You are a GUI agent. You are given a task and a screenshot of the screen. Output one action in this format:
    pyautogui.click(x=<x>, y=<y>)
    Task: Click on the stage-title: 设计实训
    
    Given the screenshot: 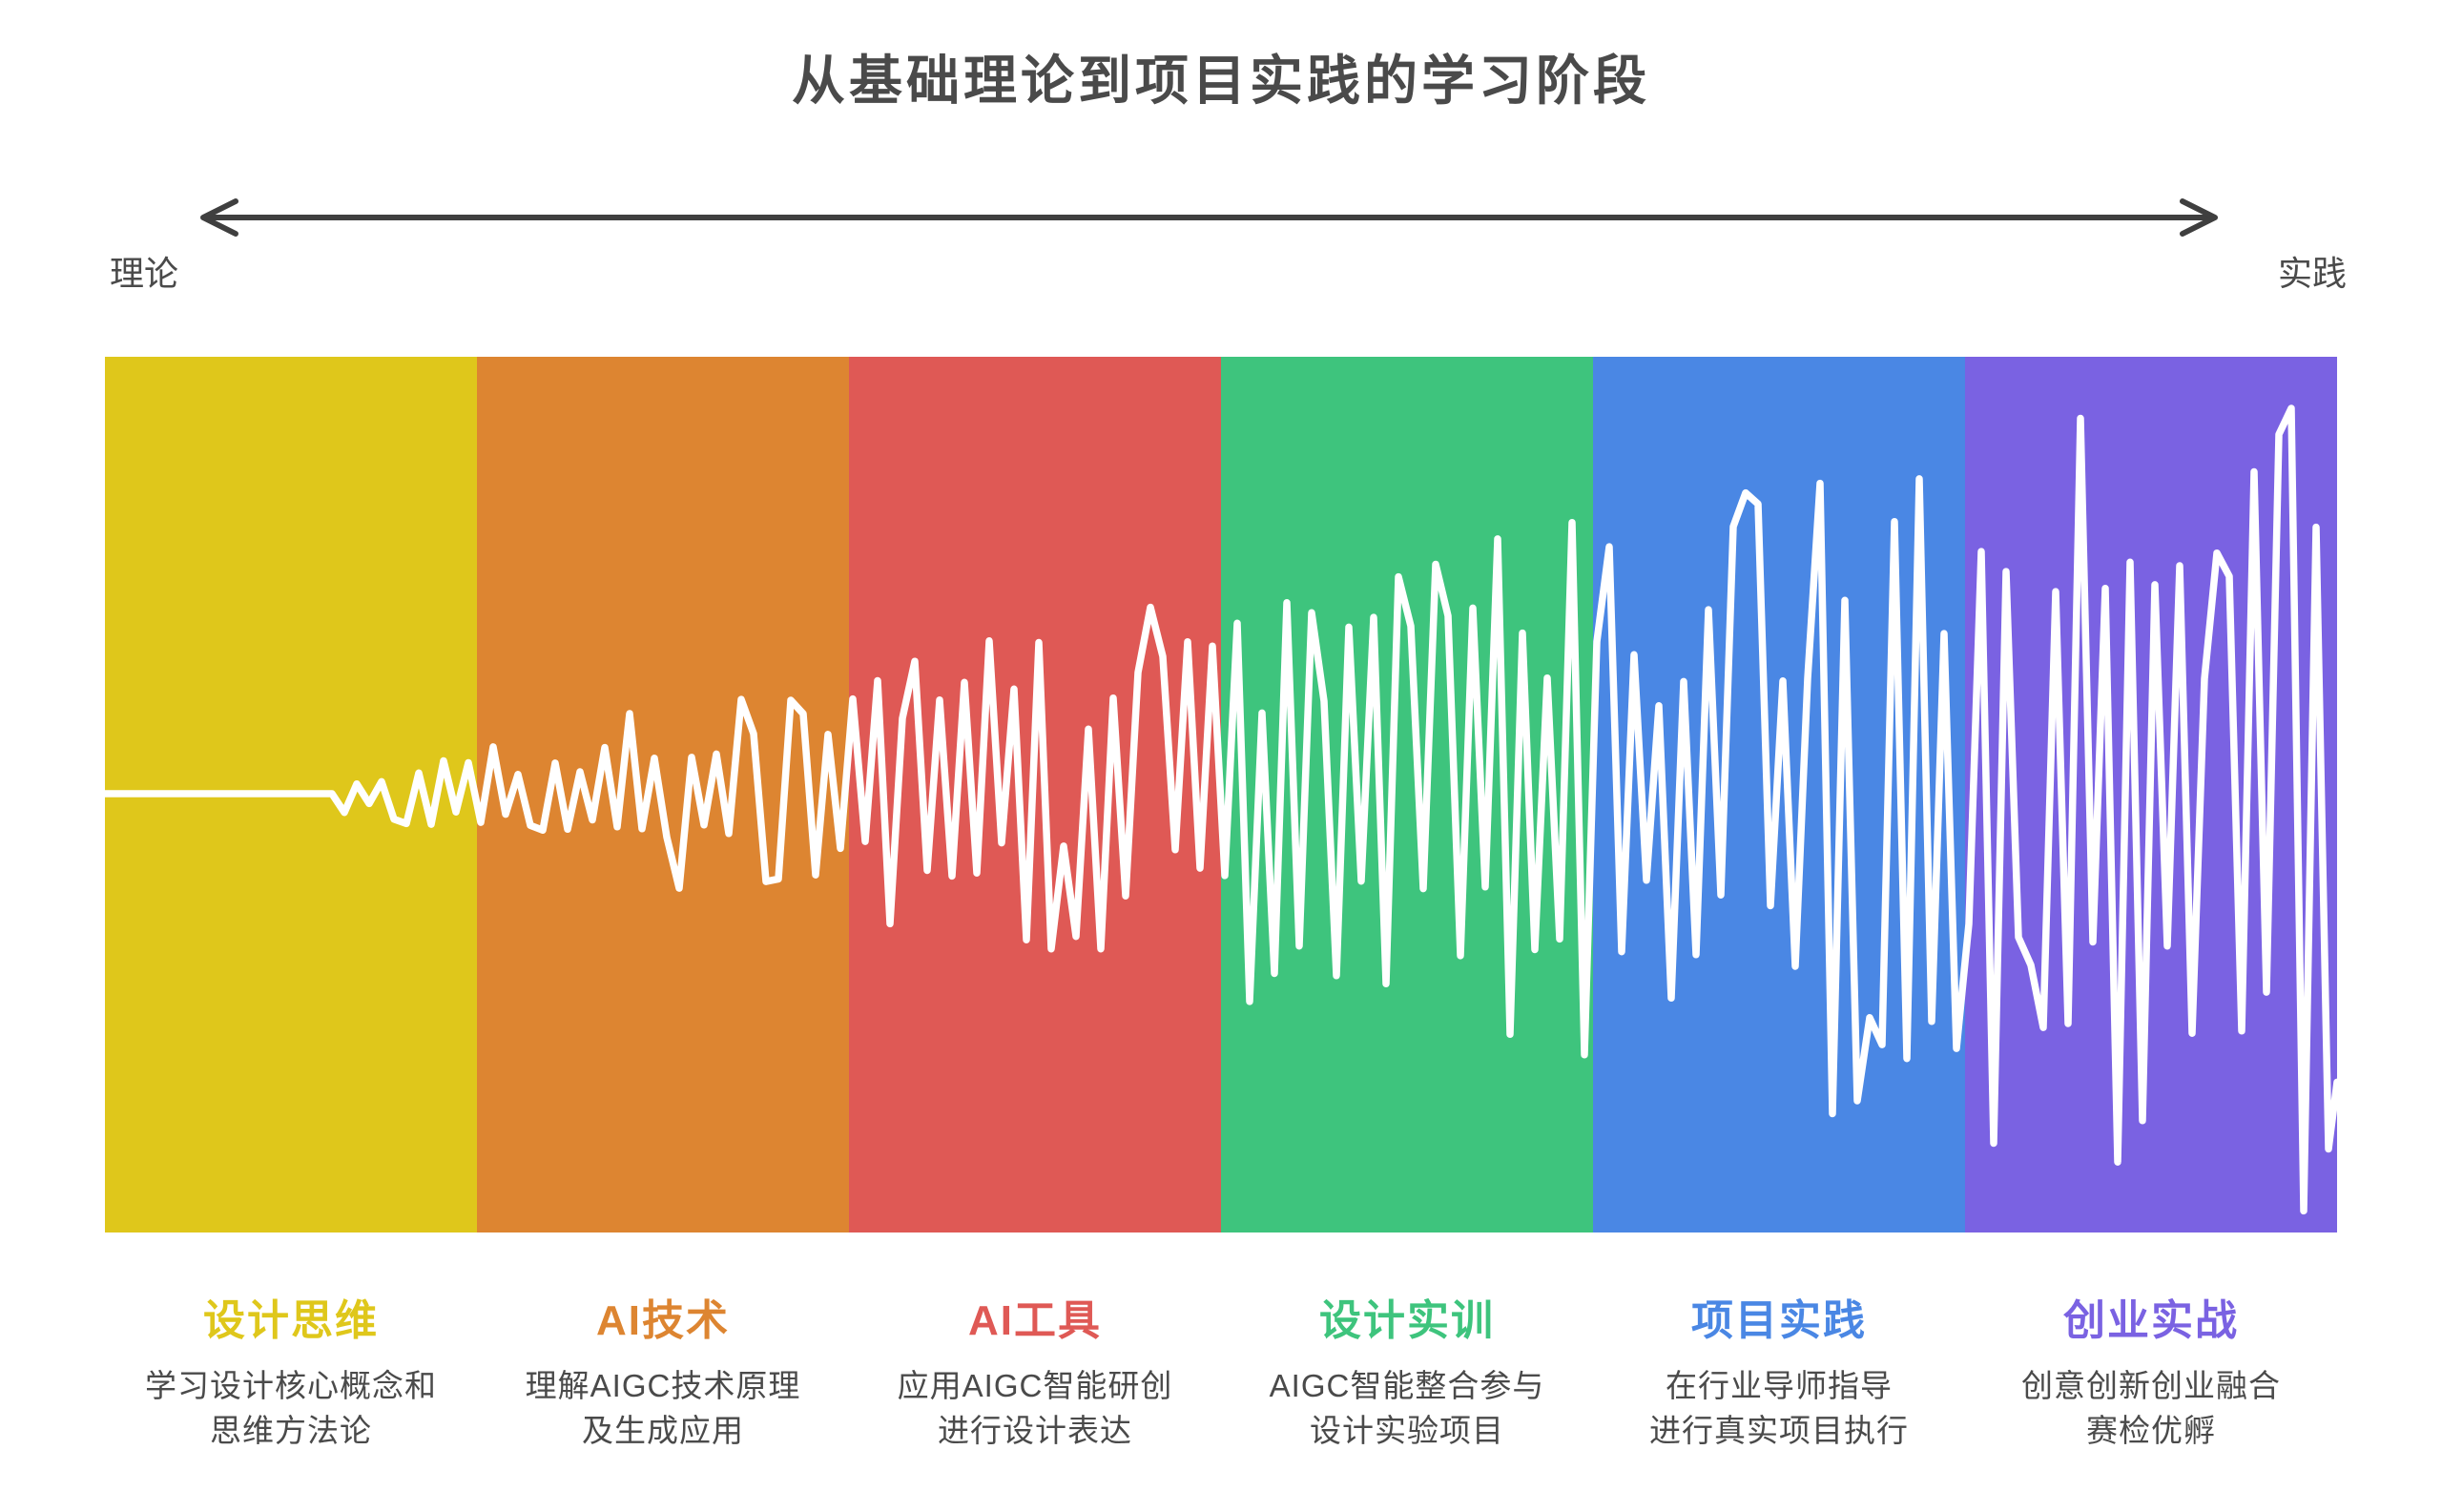 What is the action you would take?
    pyautogui.click(x=1407, y=1320)
    